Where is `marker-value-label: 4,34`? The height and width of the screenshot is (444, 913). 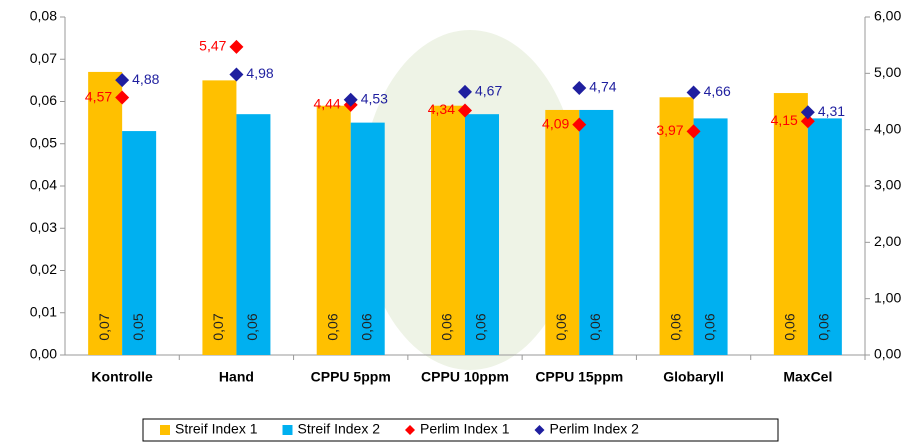 marker-value-label: 4,34 is located at coordinates (441, 109).